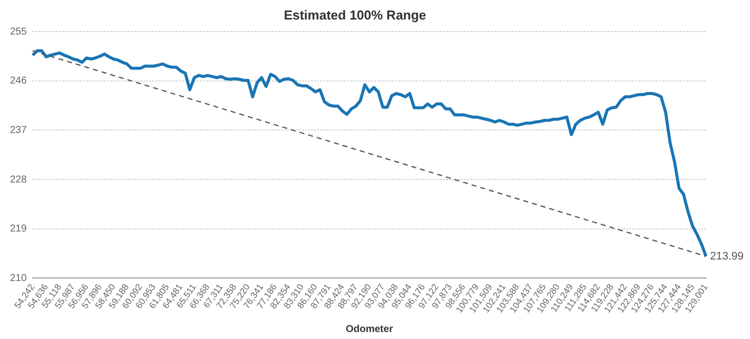  What do you see at coordinates (19, 130) in the screenshot?
I see `y-tick-label: 237` at bounding box center [19, 130].